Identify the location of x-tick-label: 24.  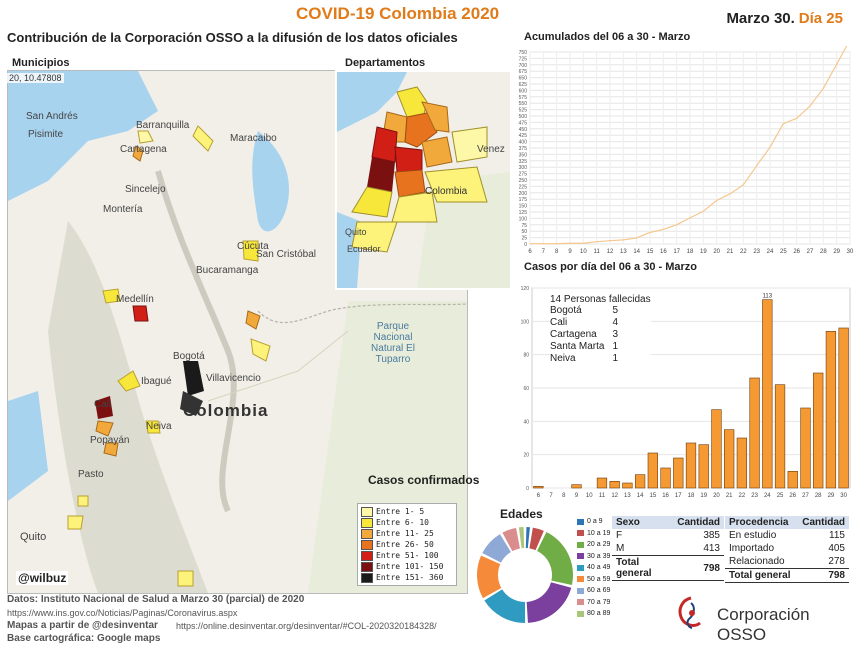
(767, 496).